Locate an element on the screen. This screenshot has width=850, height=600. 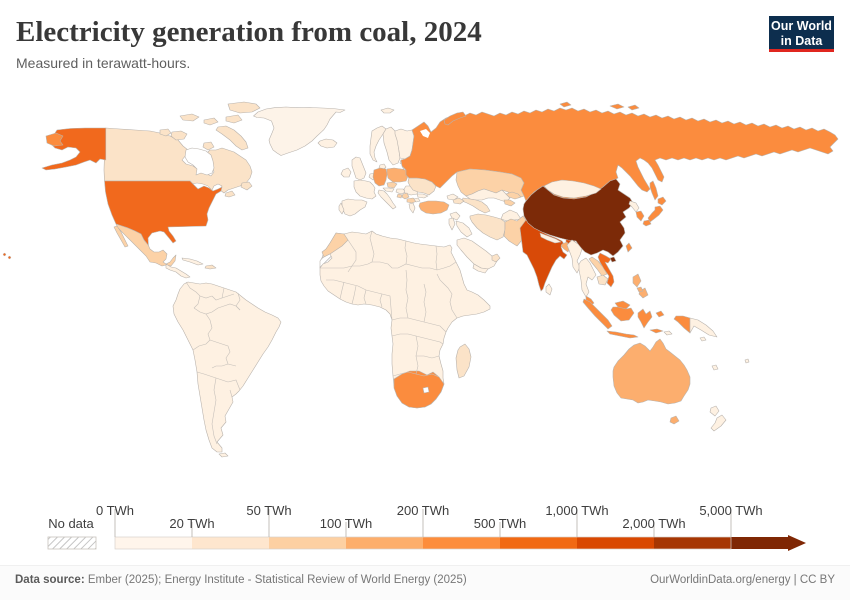
svg-text: No data is located at coordinates (71, 523).